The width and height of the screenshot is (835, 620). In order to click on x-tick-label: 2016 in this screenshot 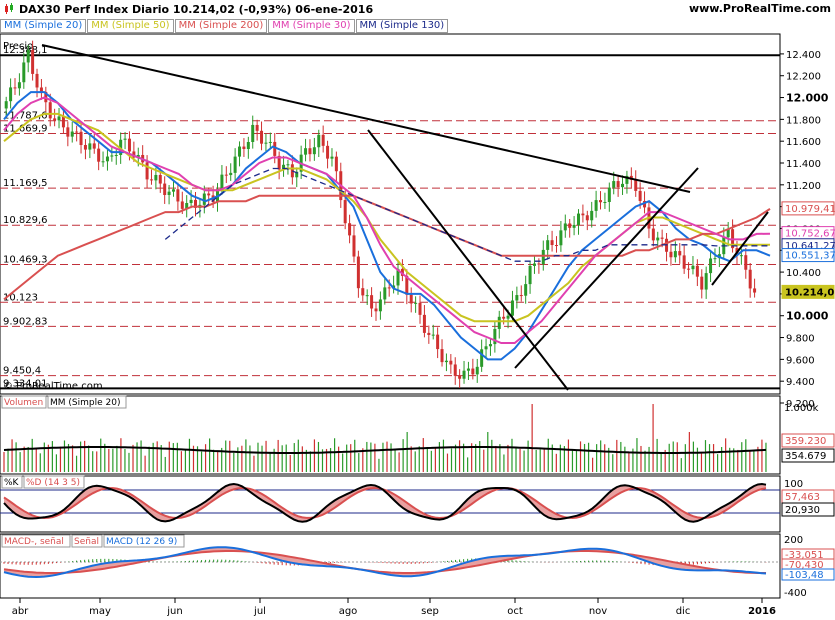, I will do `click(762, 611)`.